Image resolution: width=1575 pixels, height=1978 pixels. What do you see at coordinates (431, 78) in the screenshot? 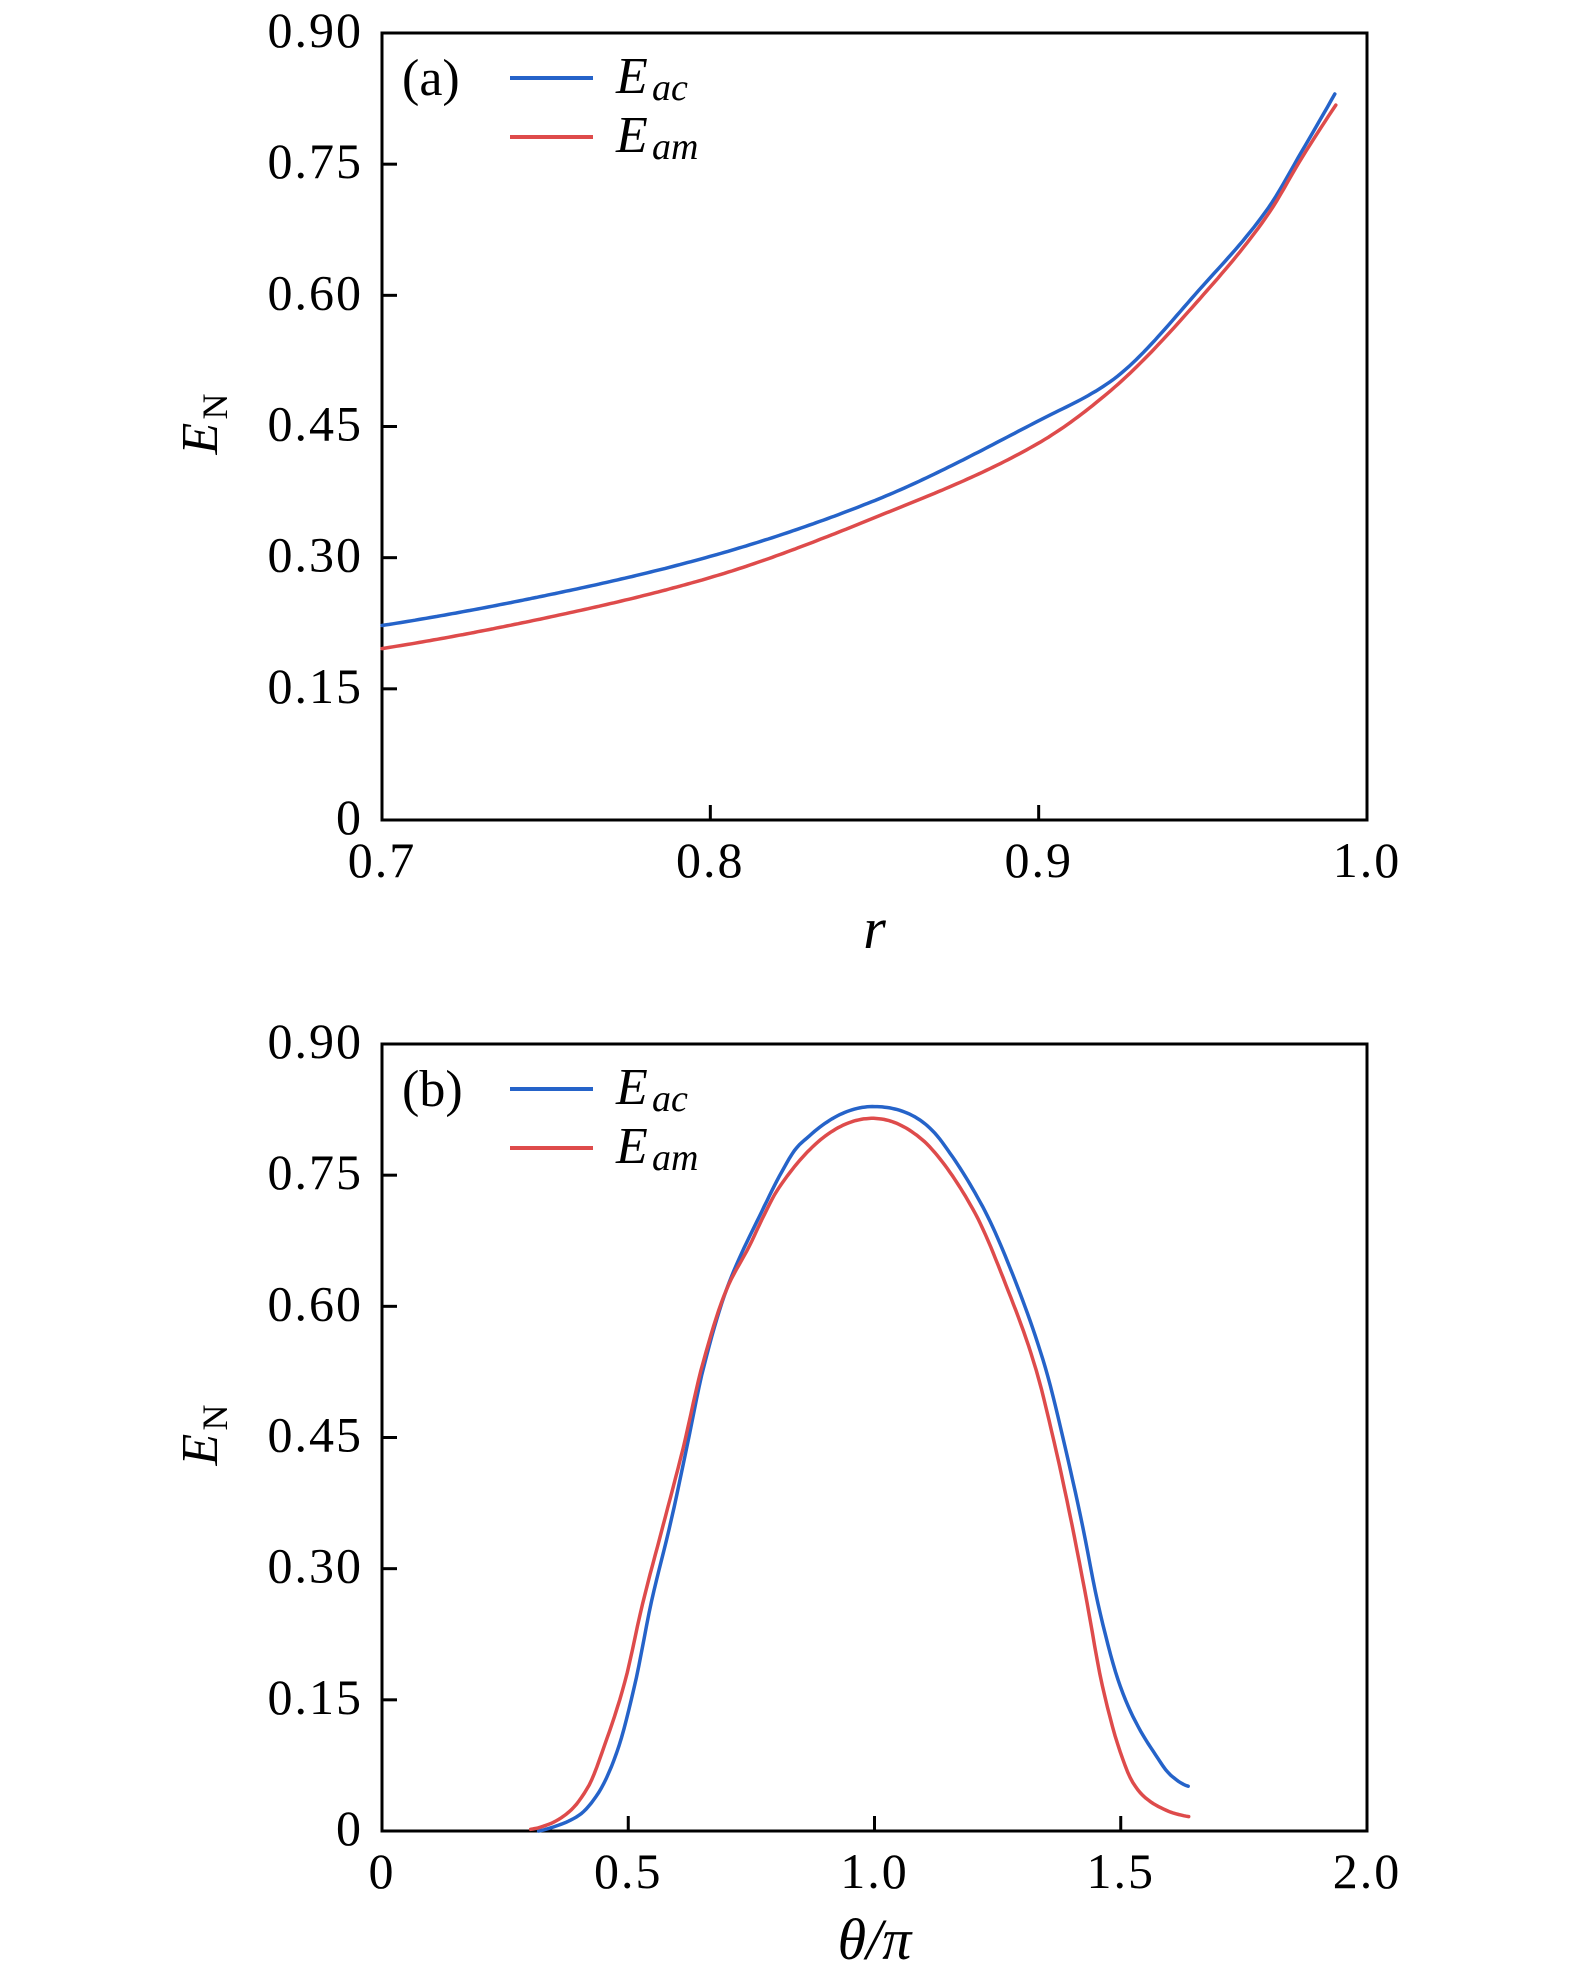
I see `svg-text: (a)` at bounding box center [431, 78].